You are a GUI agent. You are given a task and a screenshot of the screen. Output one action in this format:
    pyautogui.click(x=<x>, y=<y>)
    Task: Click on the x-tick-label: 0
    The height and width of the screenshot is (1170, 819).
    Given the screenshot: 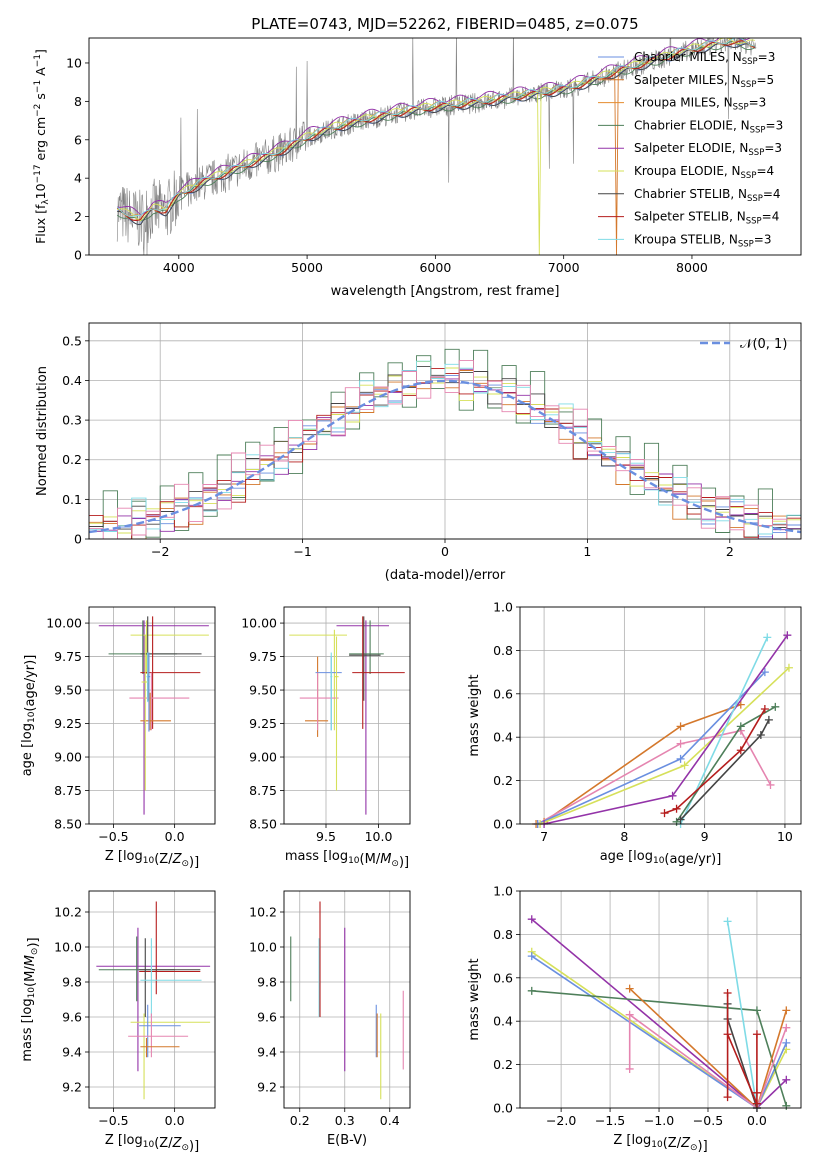 What is the action you would take?
    pyautogui.click(x=445, y=551)
    